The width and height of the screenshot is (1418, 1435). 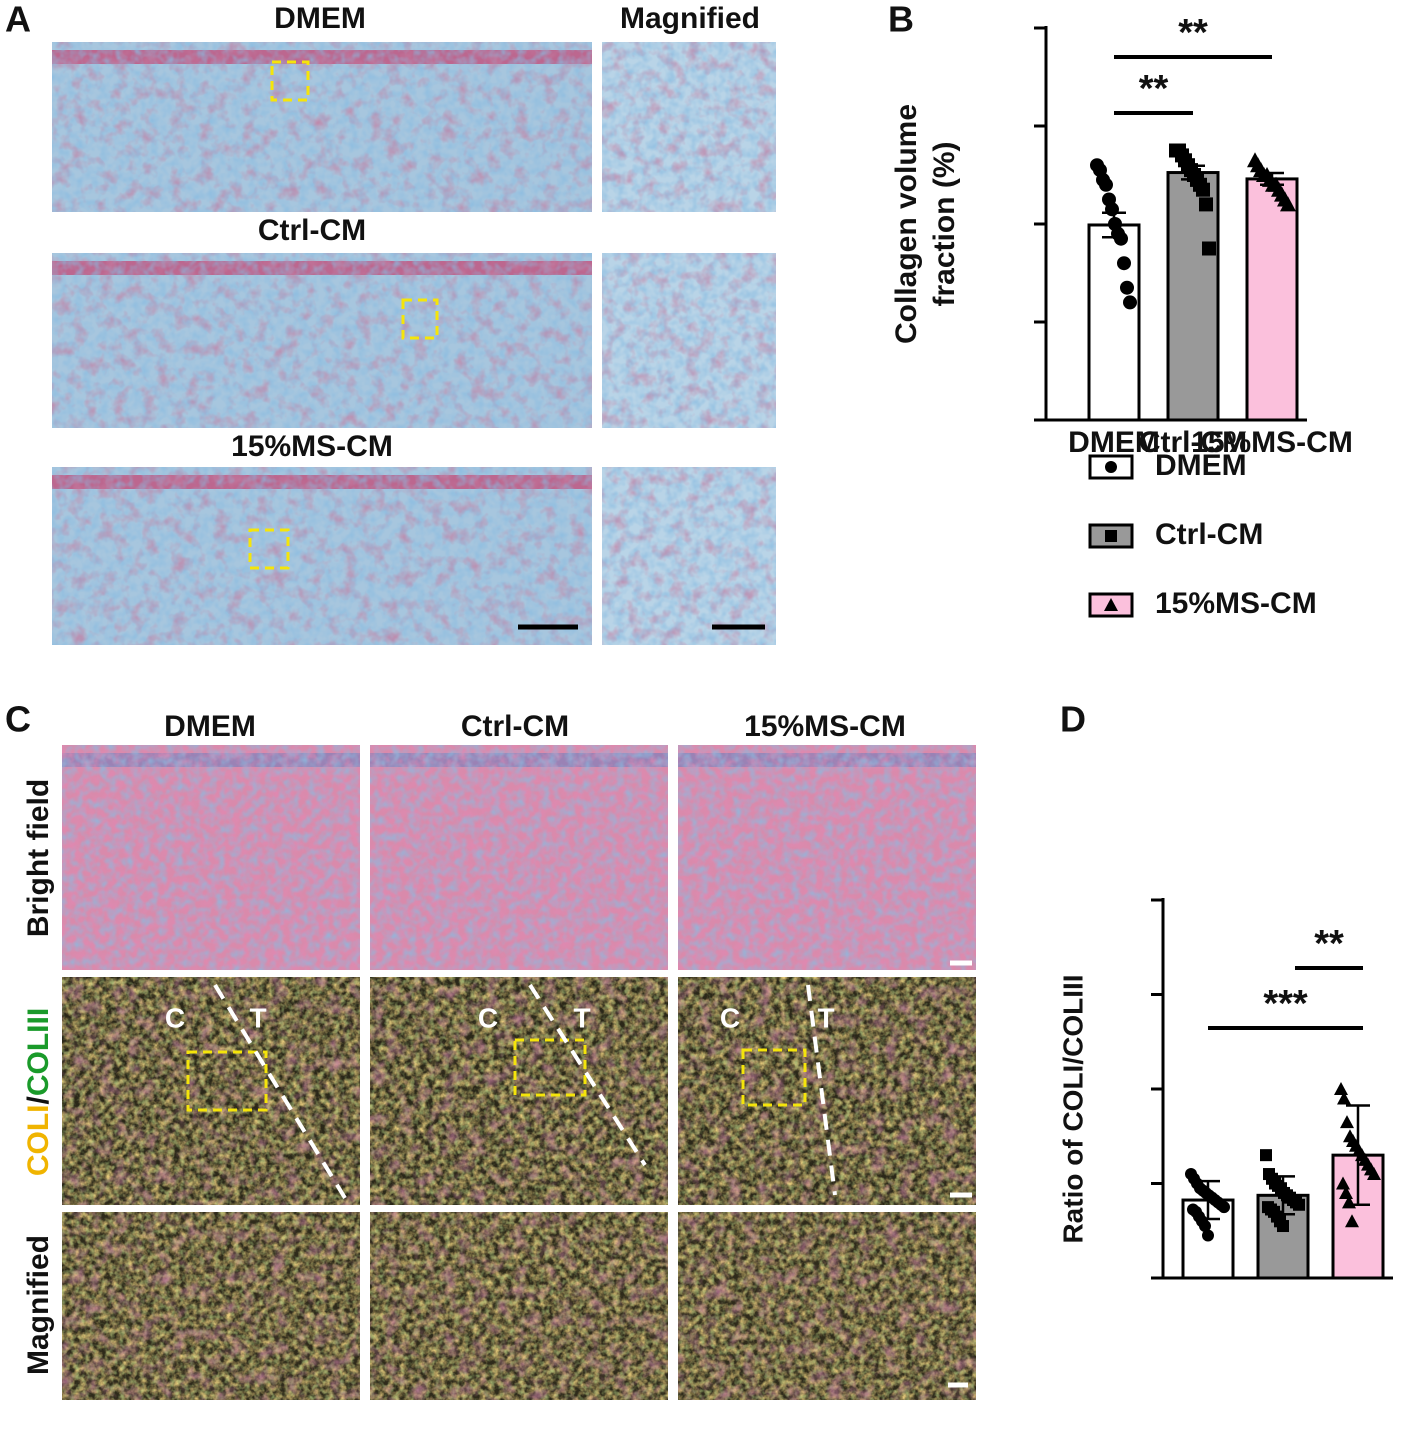 I want to click on row-title: 15%MS-CM, so click(x=312, y=446).